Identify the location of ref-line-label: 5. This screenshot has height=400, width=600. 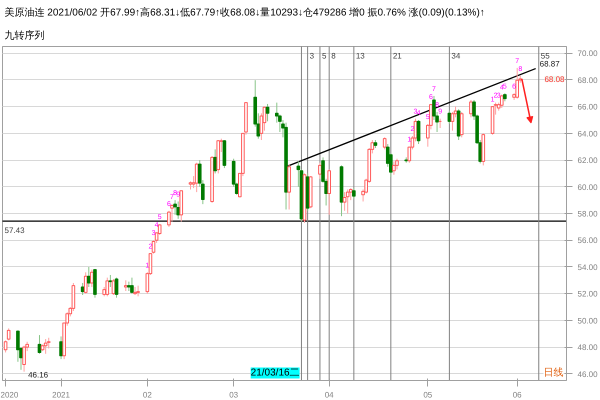
(324, 56).